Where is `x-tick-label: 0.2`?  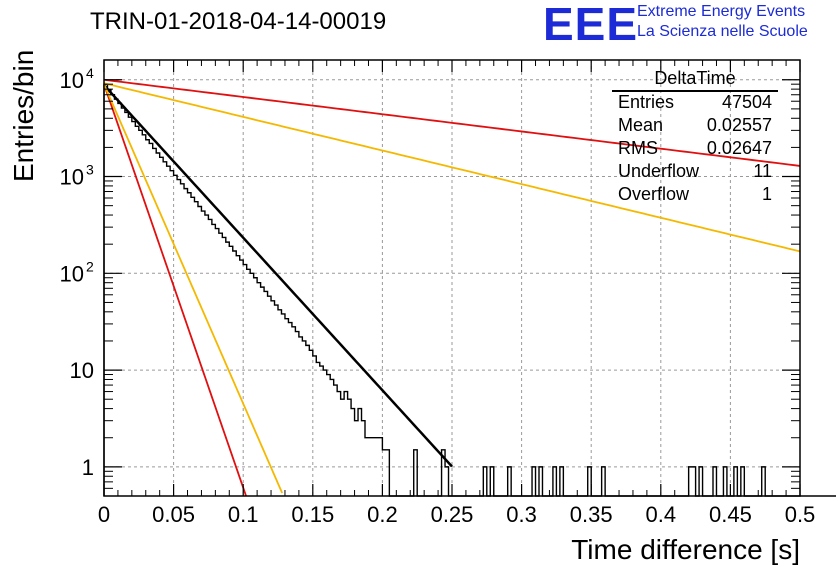
x-tick-label: 0.2 is located at coordinates (382, 514).